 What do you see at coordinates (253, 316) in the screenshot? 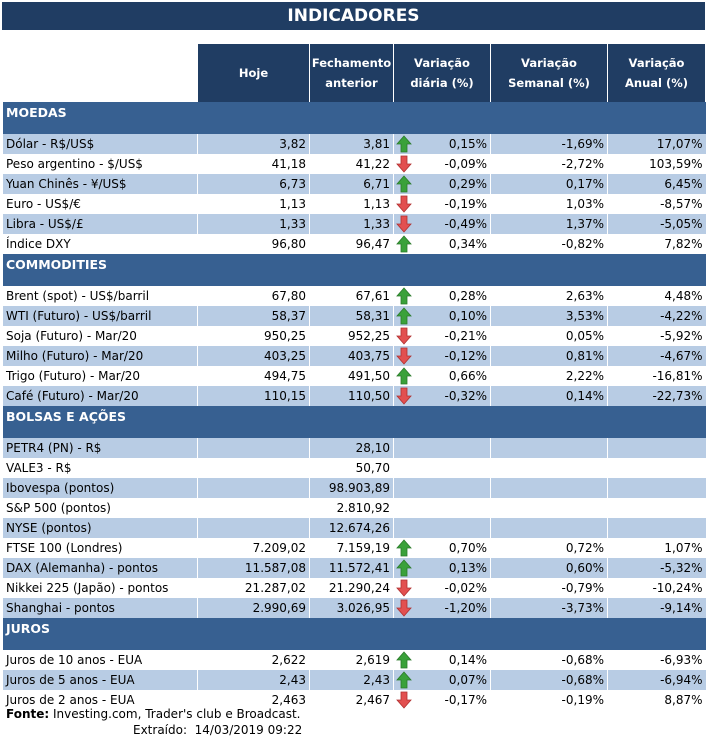
I see `hoje-value: 58,37` at bounding box center [253, 316].